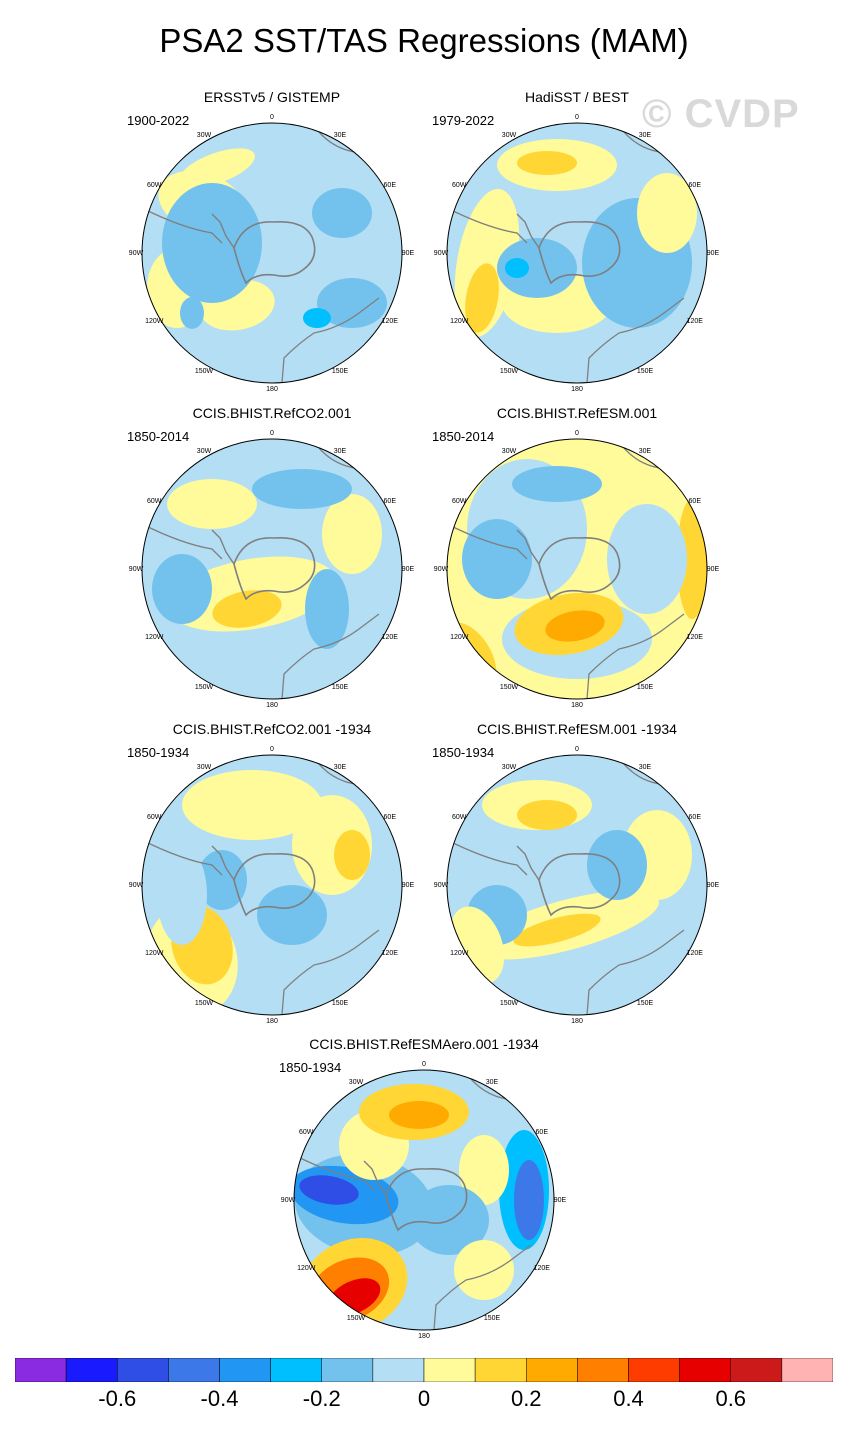 This screenshot has height=1437, width=848. I want to click on colorbar-label: 0.6, so click(731, 1398).